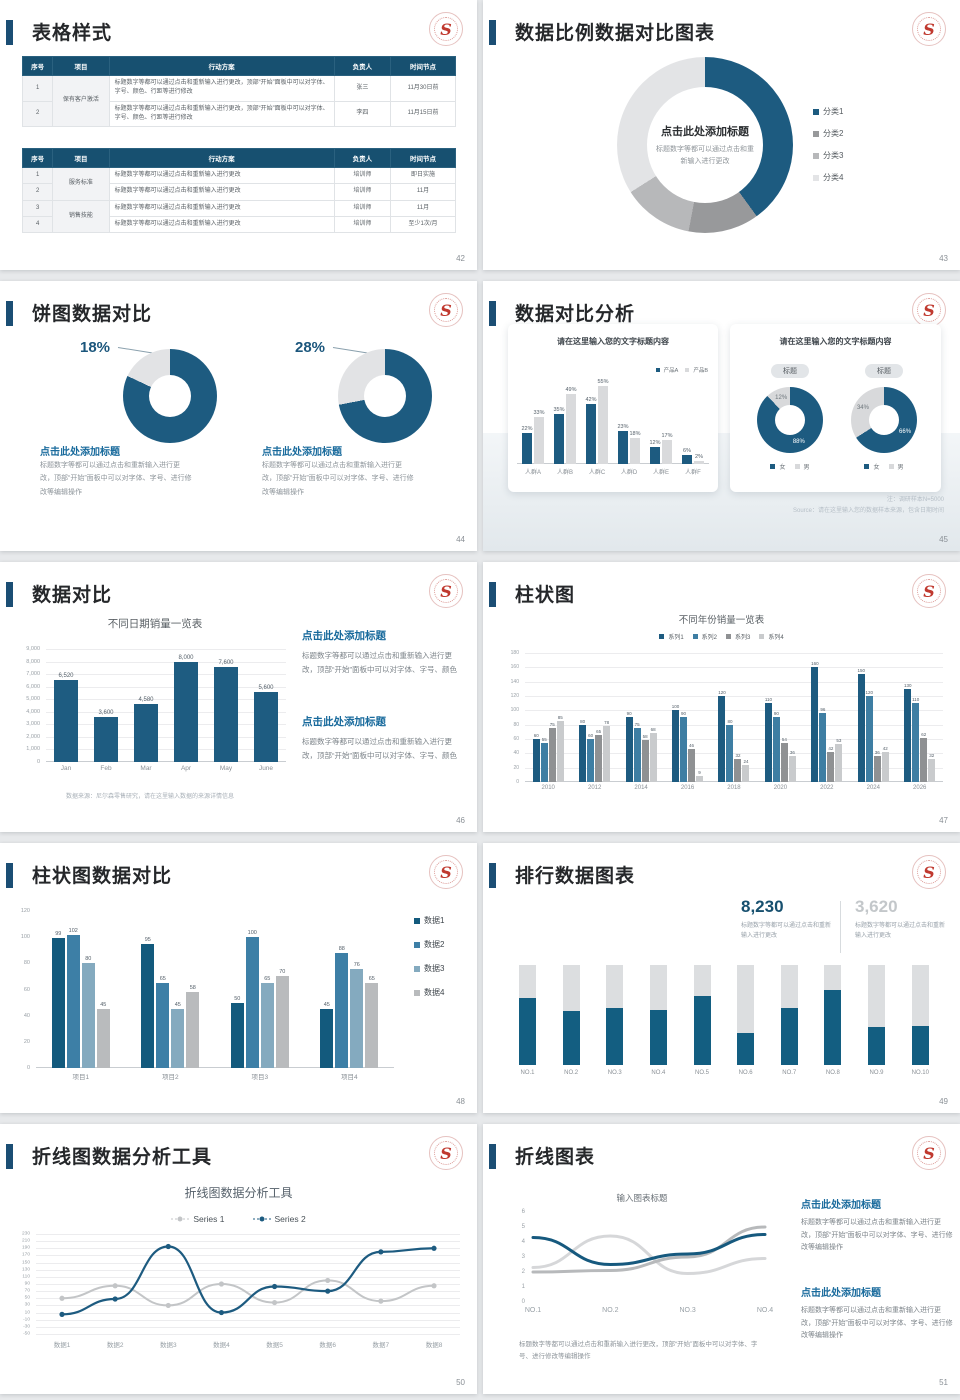 This screenshot has width=960, height=1400. Describe the element at coordinates (943, 258) in the screenshot. I see `page-number: 43` at that location.